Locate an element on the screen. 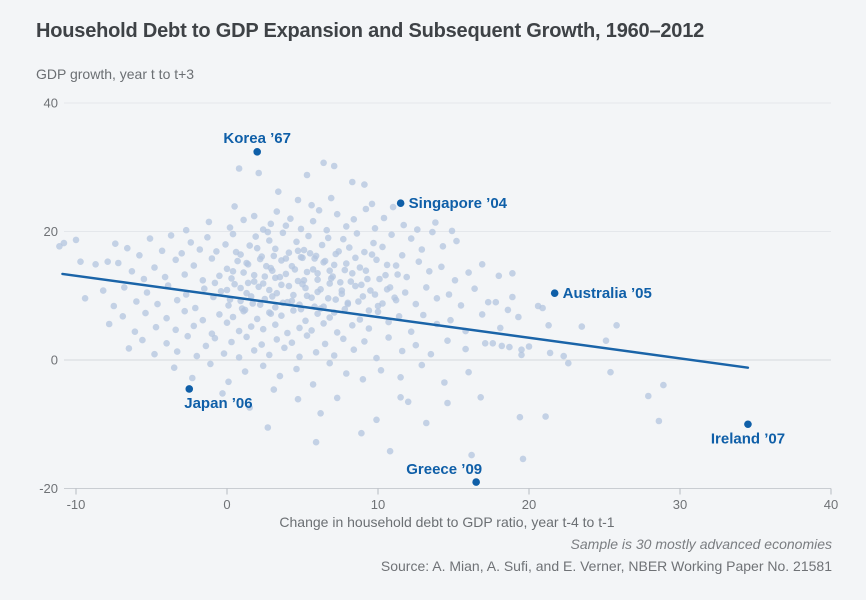 This screenshot has width=866, height=600. x-tick-label-20: 20 is located at coordinates (529, 504).